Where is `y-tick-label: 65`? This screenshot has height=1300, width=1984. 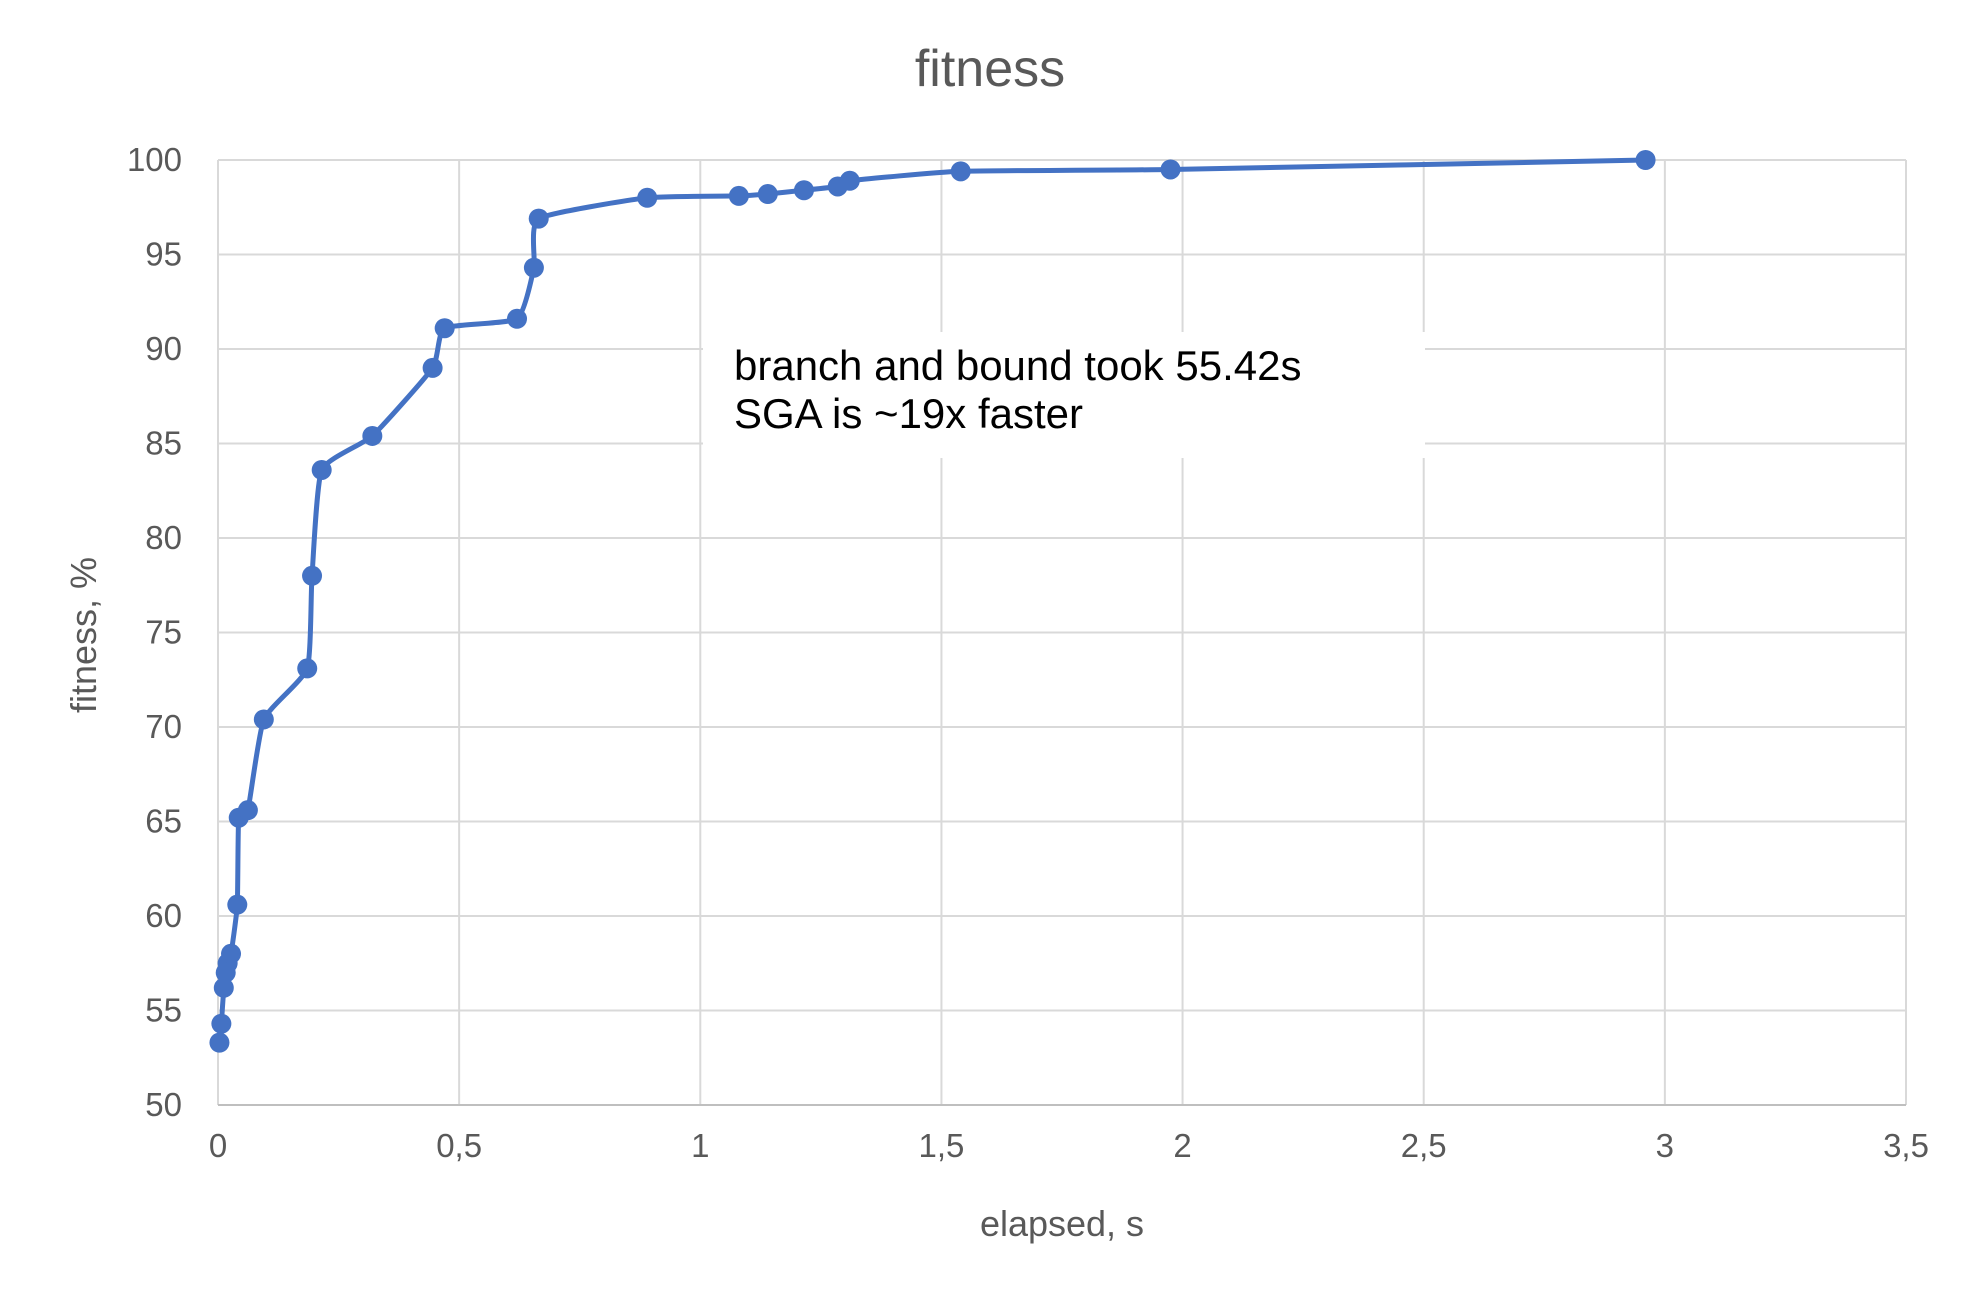
y-tick-label: 65 is located at coordinates (163, 821).